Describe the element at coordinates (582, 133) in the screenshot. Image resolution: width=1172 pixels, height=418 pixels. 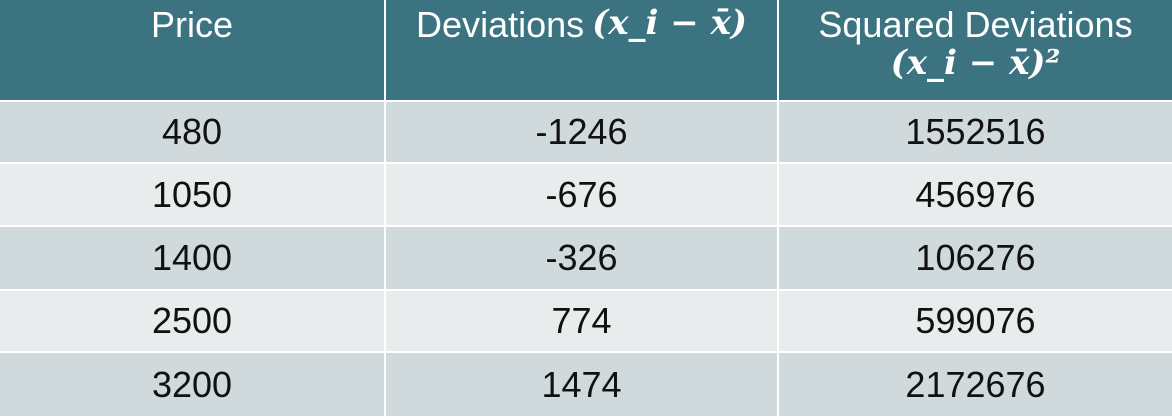
I see `table-row-1-deviation: -1246` at that location.